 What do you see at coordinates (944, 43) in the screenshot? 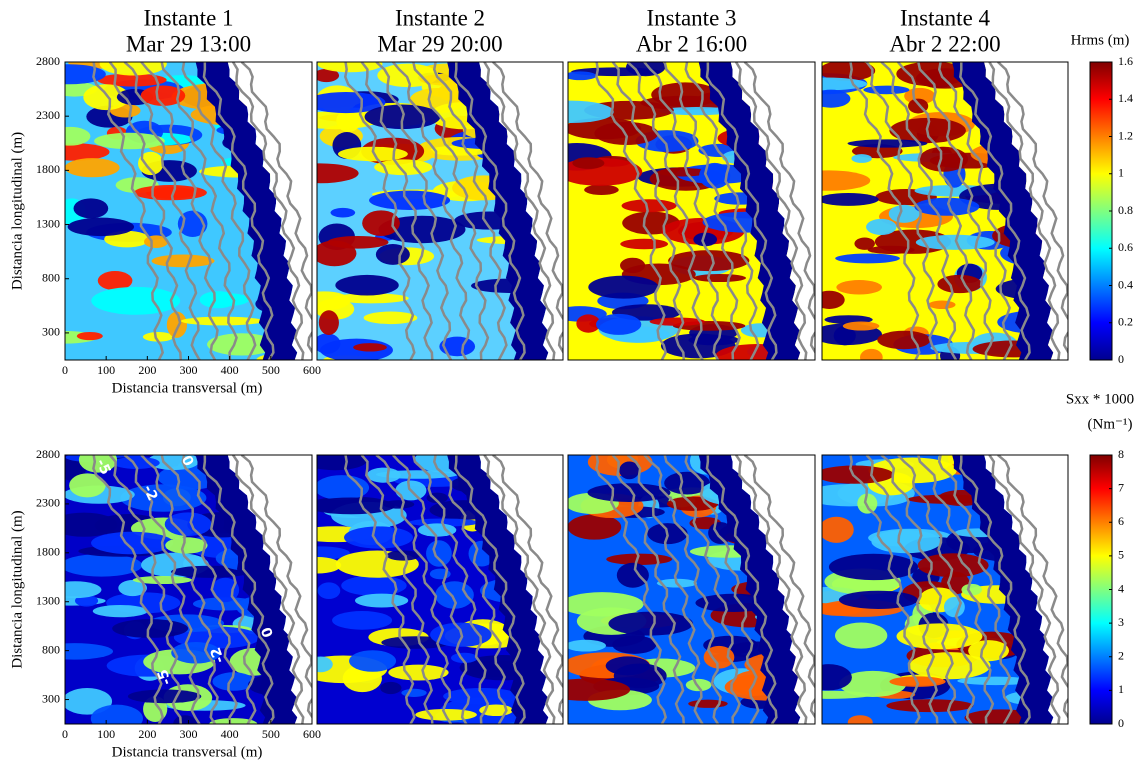
I see `panel-title: Abr 2 22:00` at bounding box center [944, 43].